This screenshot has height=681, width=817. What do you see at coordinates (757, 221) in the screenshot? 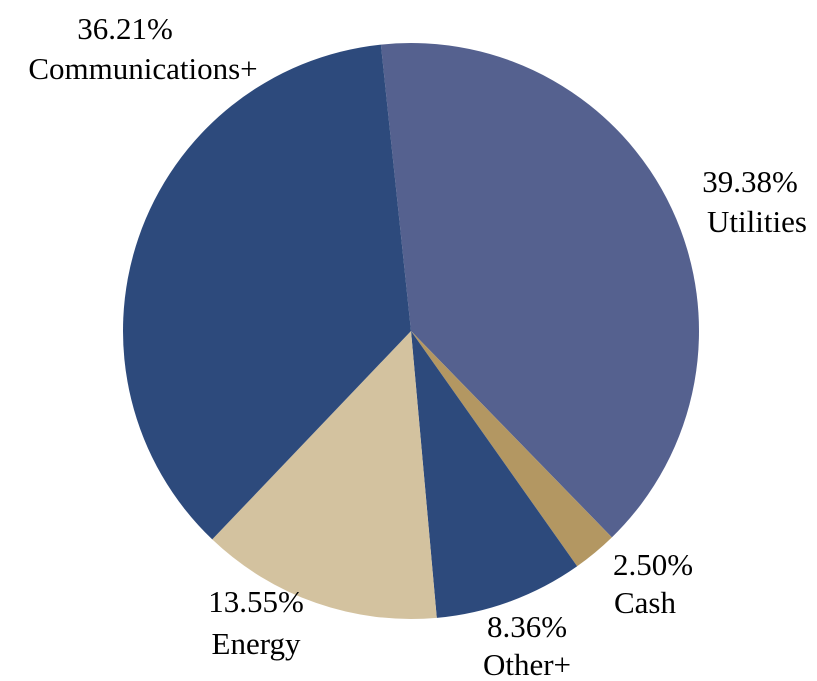
I see `slice-category-label: Utilities` at bounding box center [757, 221].